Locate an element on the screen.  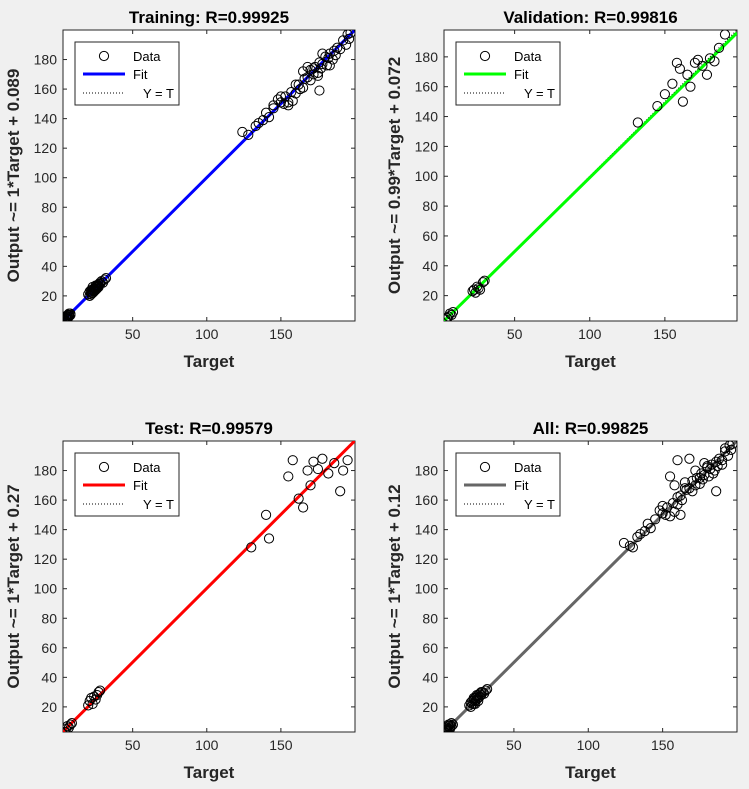
y-axis-label: Output ~= 1*Target + 0.12 is located at coordinates (394, 586).